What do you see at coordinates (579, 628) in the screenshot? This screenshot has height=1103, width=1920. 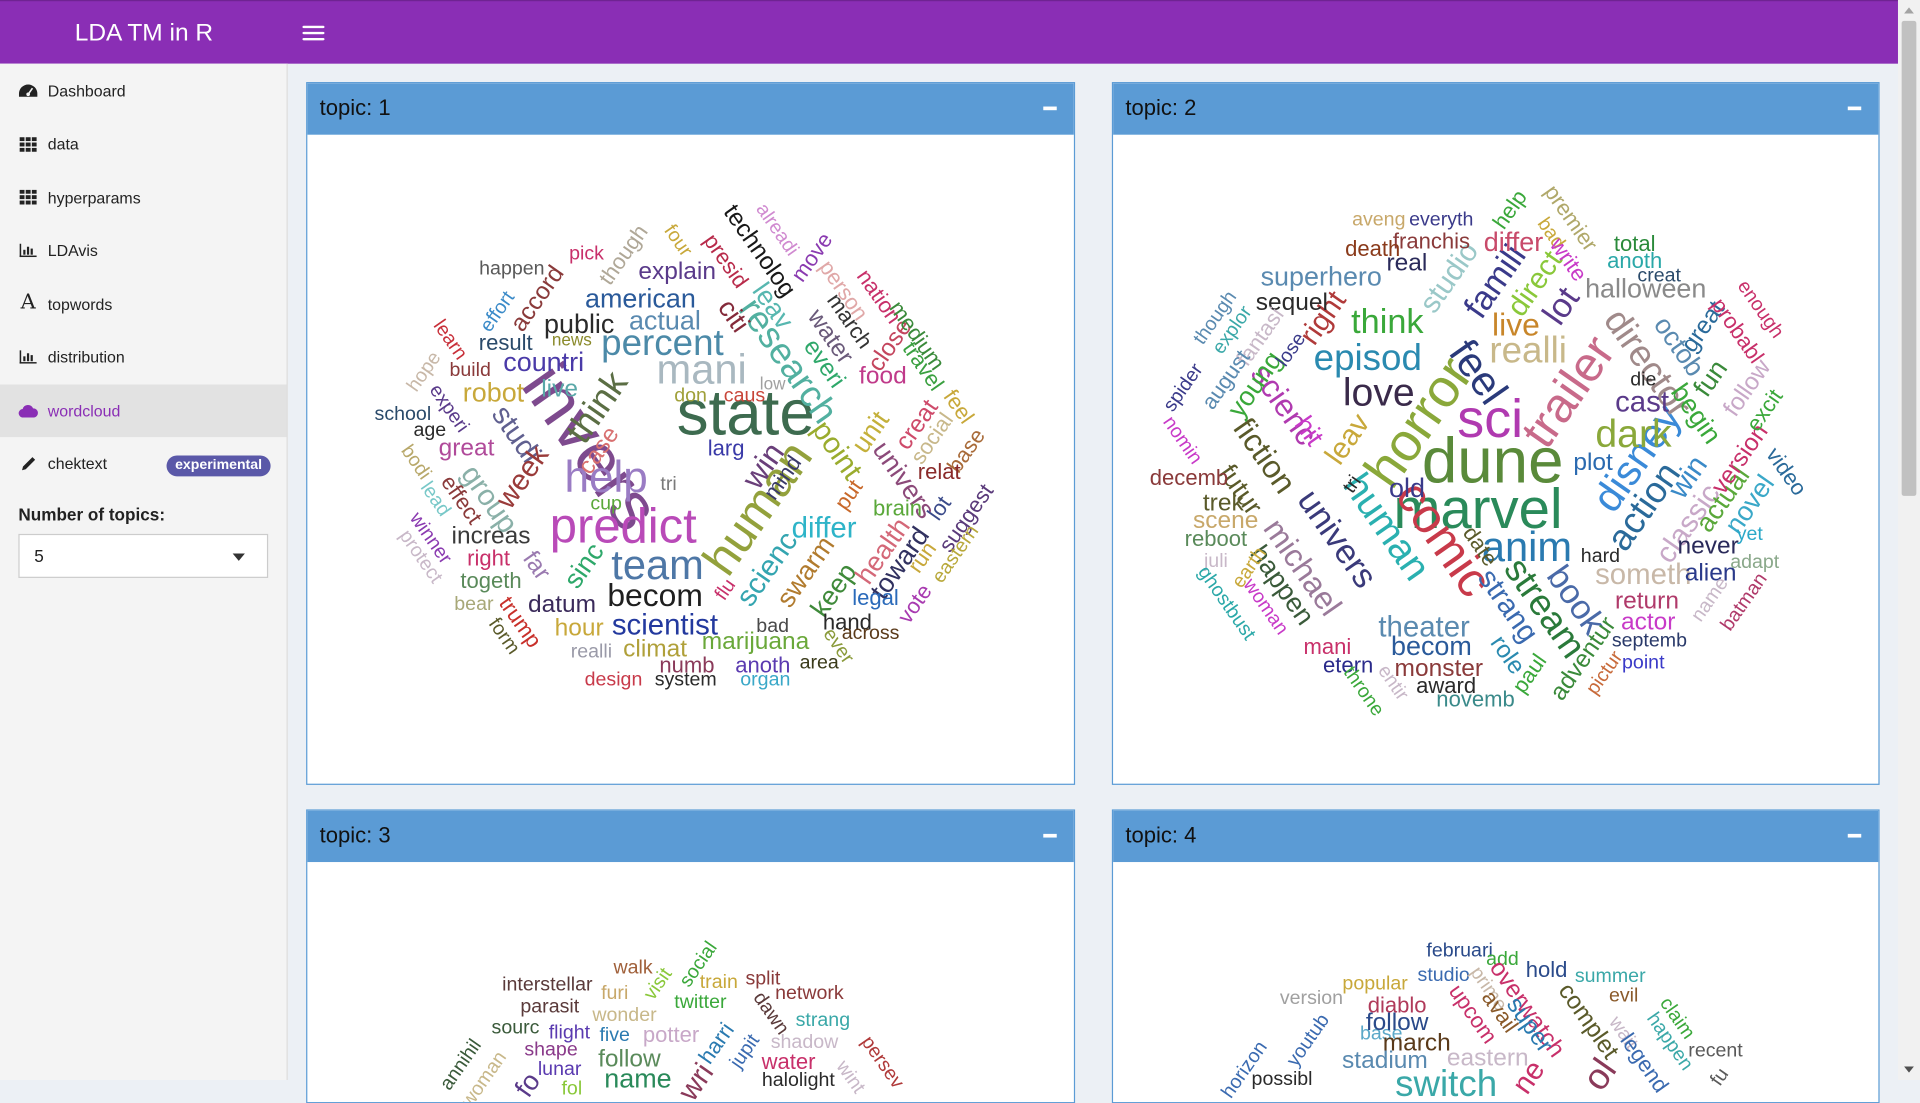 I see `cloud-word: hour` at bounding box center [579, 628].